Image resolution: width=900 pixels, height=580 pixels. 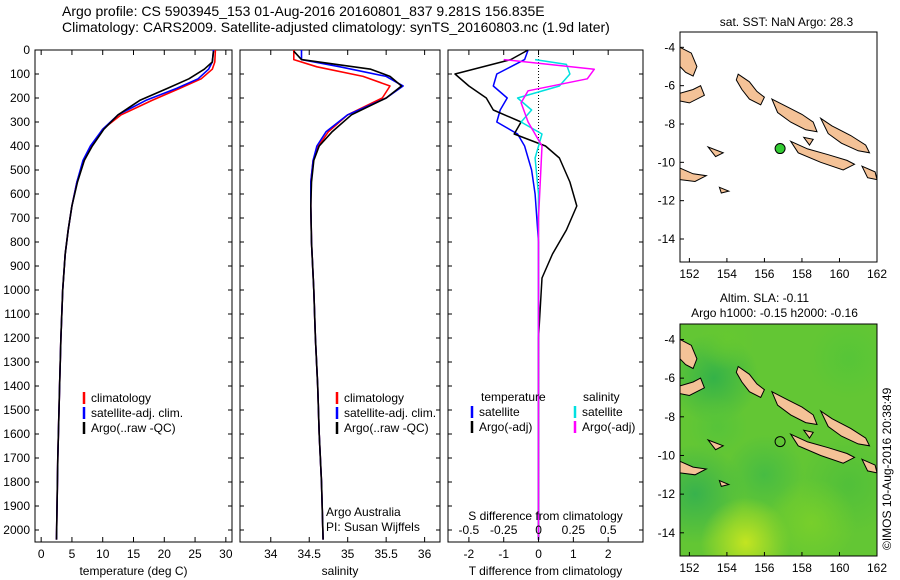 What do you see at coordinates (17, 314) in the screenshot?
I see `depth-tick-label: 1100` at bounding box center [17, 314].